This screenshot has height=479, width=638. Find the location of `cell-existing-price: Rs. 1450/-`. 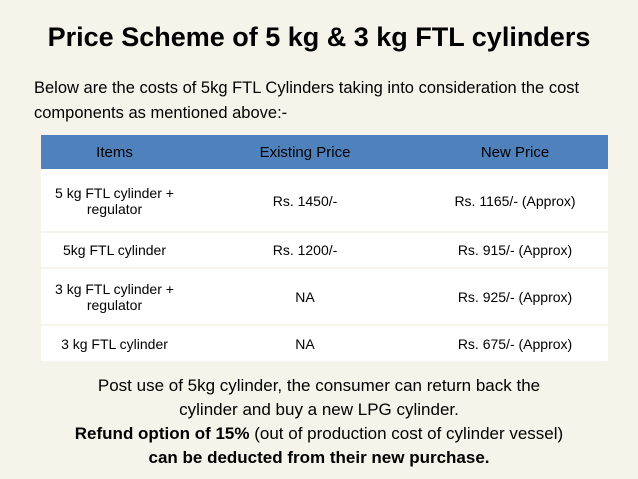

cell-existing-price: Rs. 1450/- is located at coordinates (305, 201).